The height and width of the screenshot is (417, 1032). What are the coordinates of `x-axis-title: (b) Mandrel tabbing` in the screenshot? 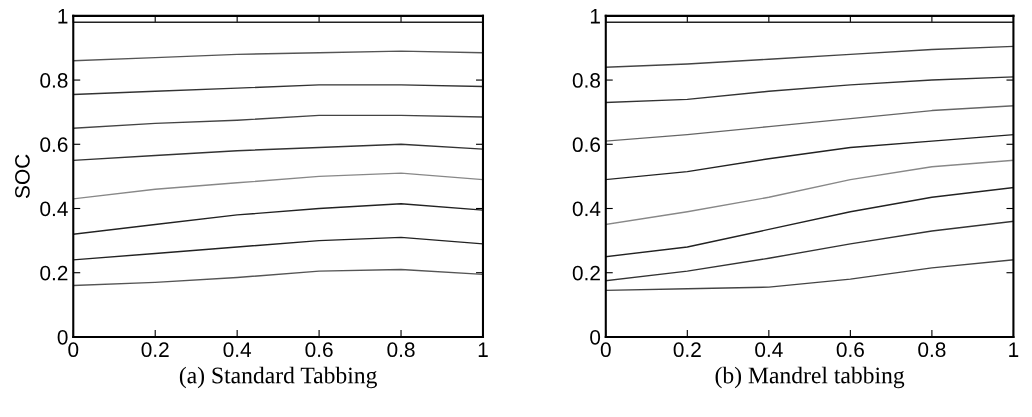 It's located at (810, 377).